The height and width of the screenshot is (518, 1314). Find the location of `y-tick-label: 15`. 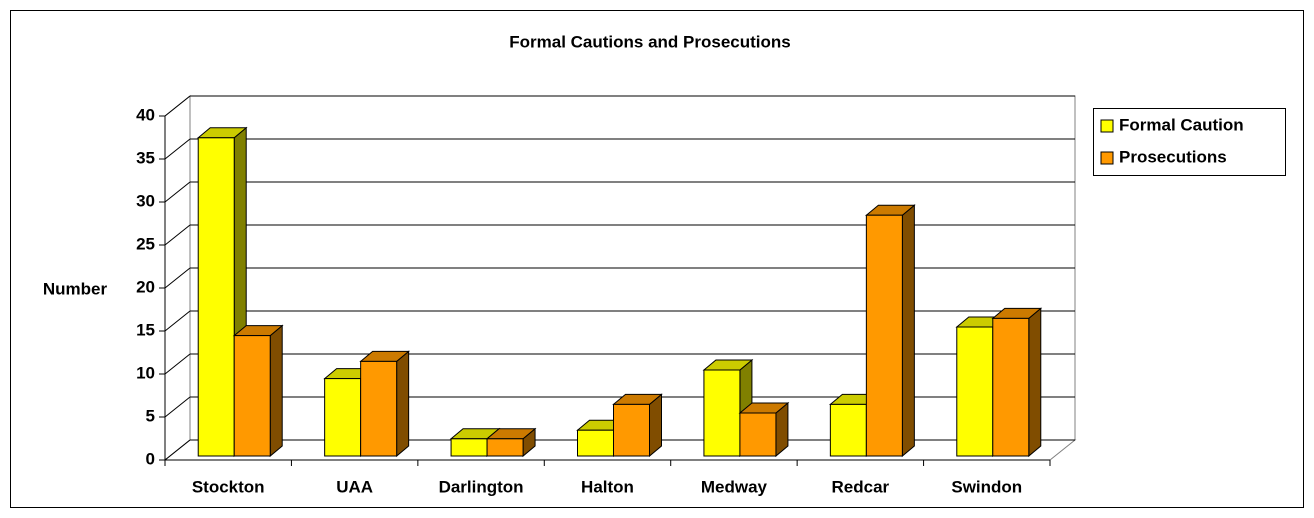

y-tick-label: 15 is located at coordinates (145, 329).